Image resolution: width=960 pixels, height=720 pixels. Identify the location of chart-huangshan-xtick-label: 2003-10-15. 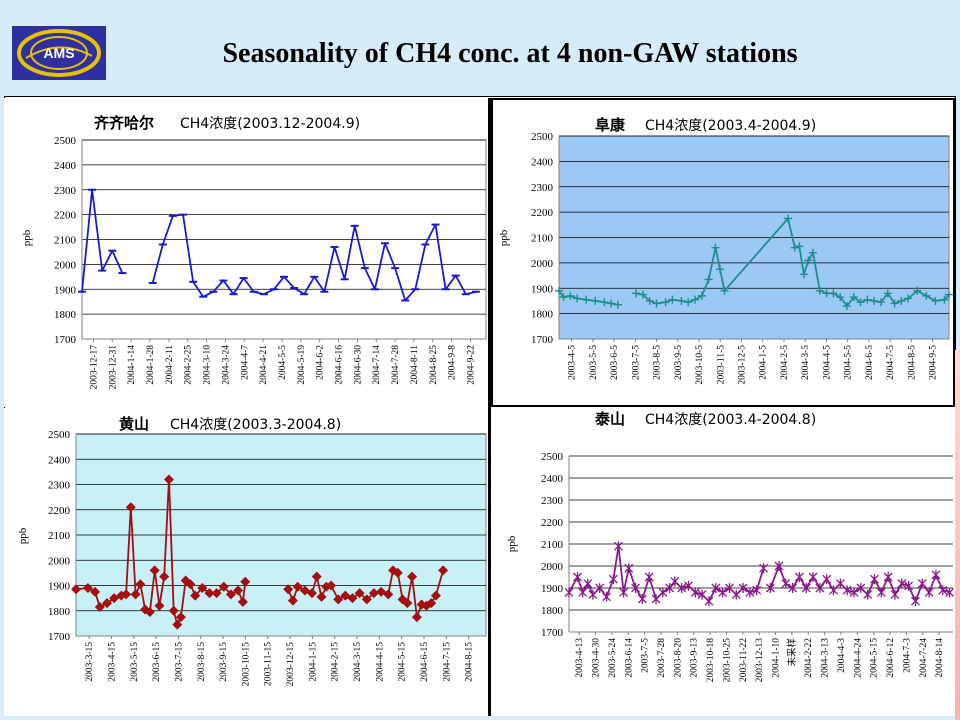
(246, 664).